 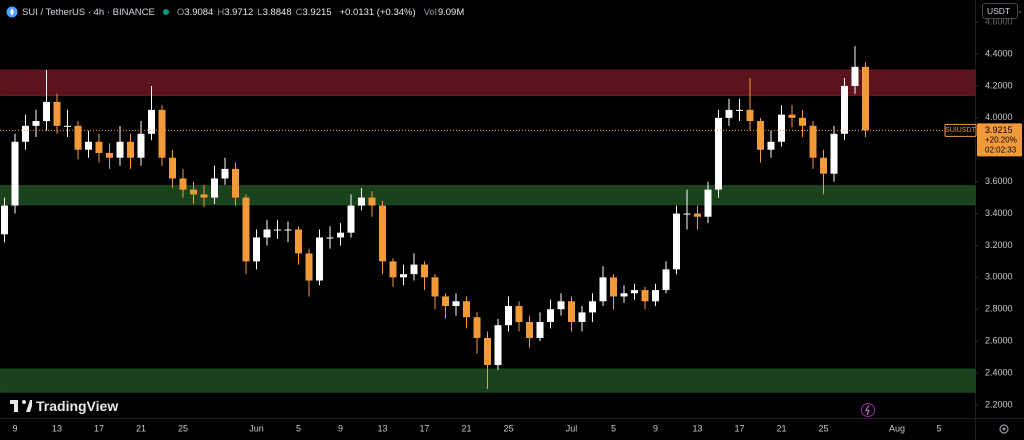 I want to click on x-tick-label: 5, so click(x=613, y=428).